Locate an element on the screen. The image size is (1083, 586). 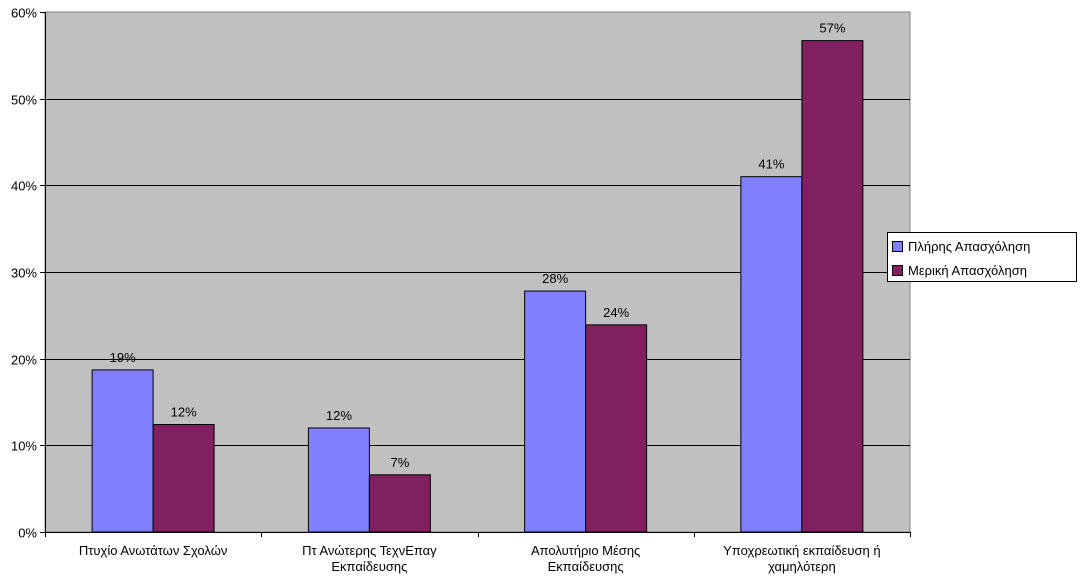
data-label: 19% is located at coordinates (123, 357).